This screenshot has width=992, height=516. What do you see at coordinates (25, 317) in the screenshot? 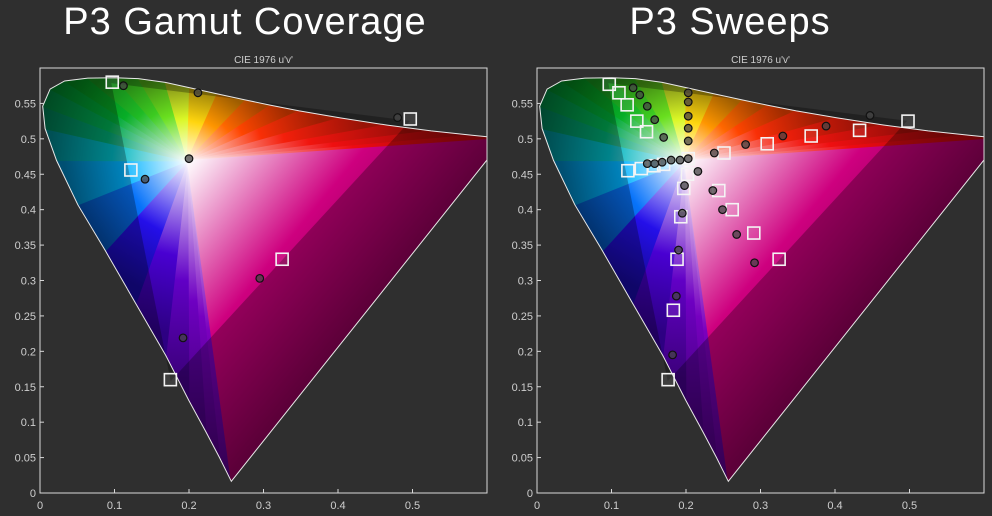
I see `left-y-tick-label: 0.25` at bounding box center [25, 317].